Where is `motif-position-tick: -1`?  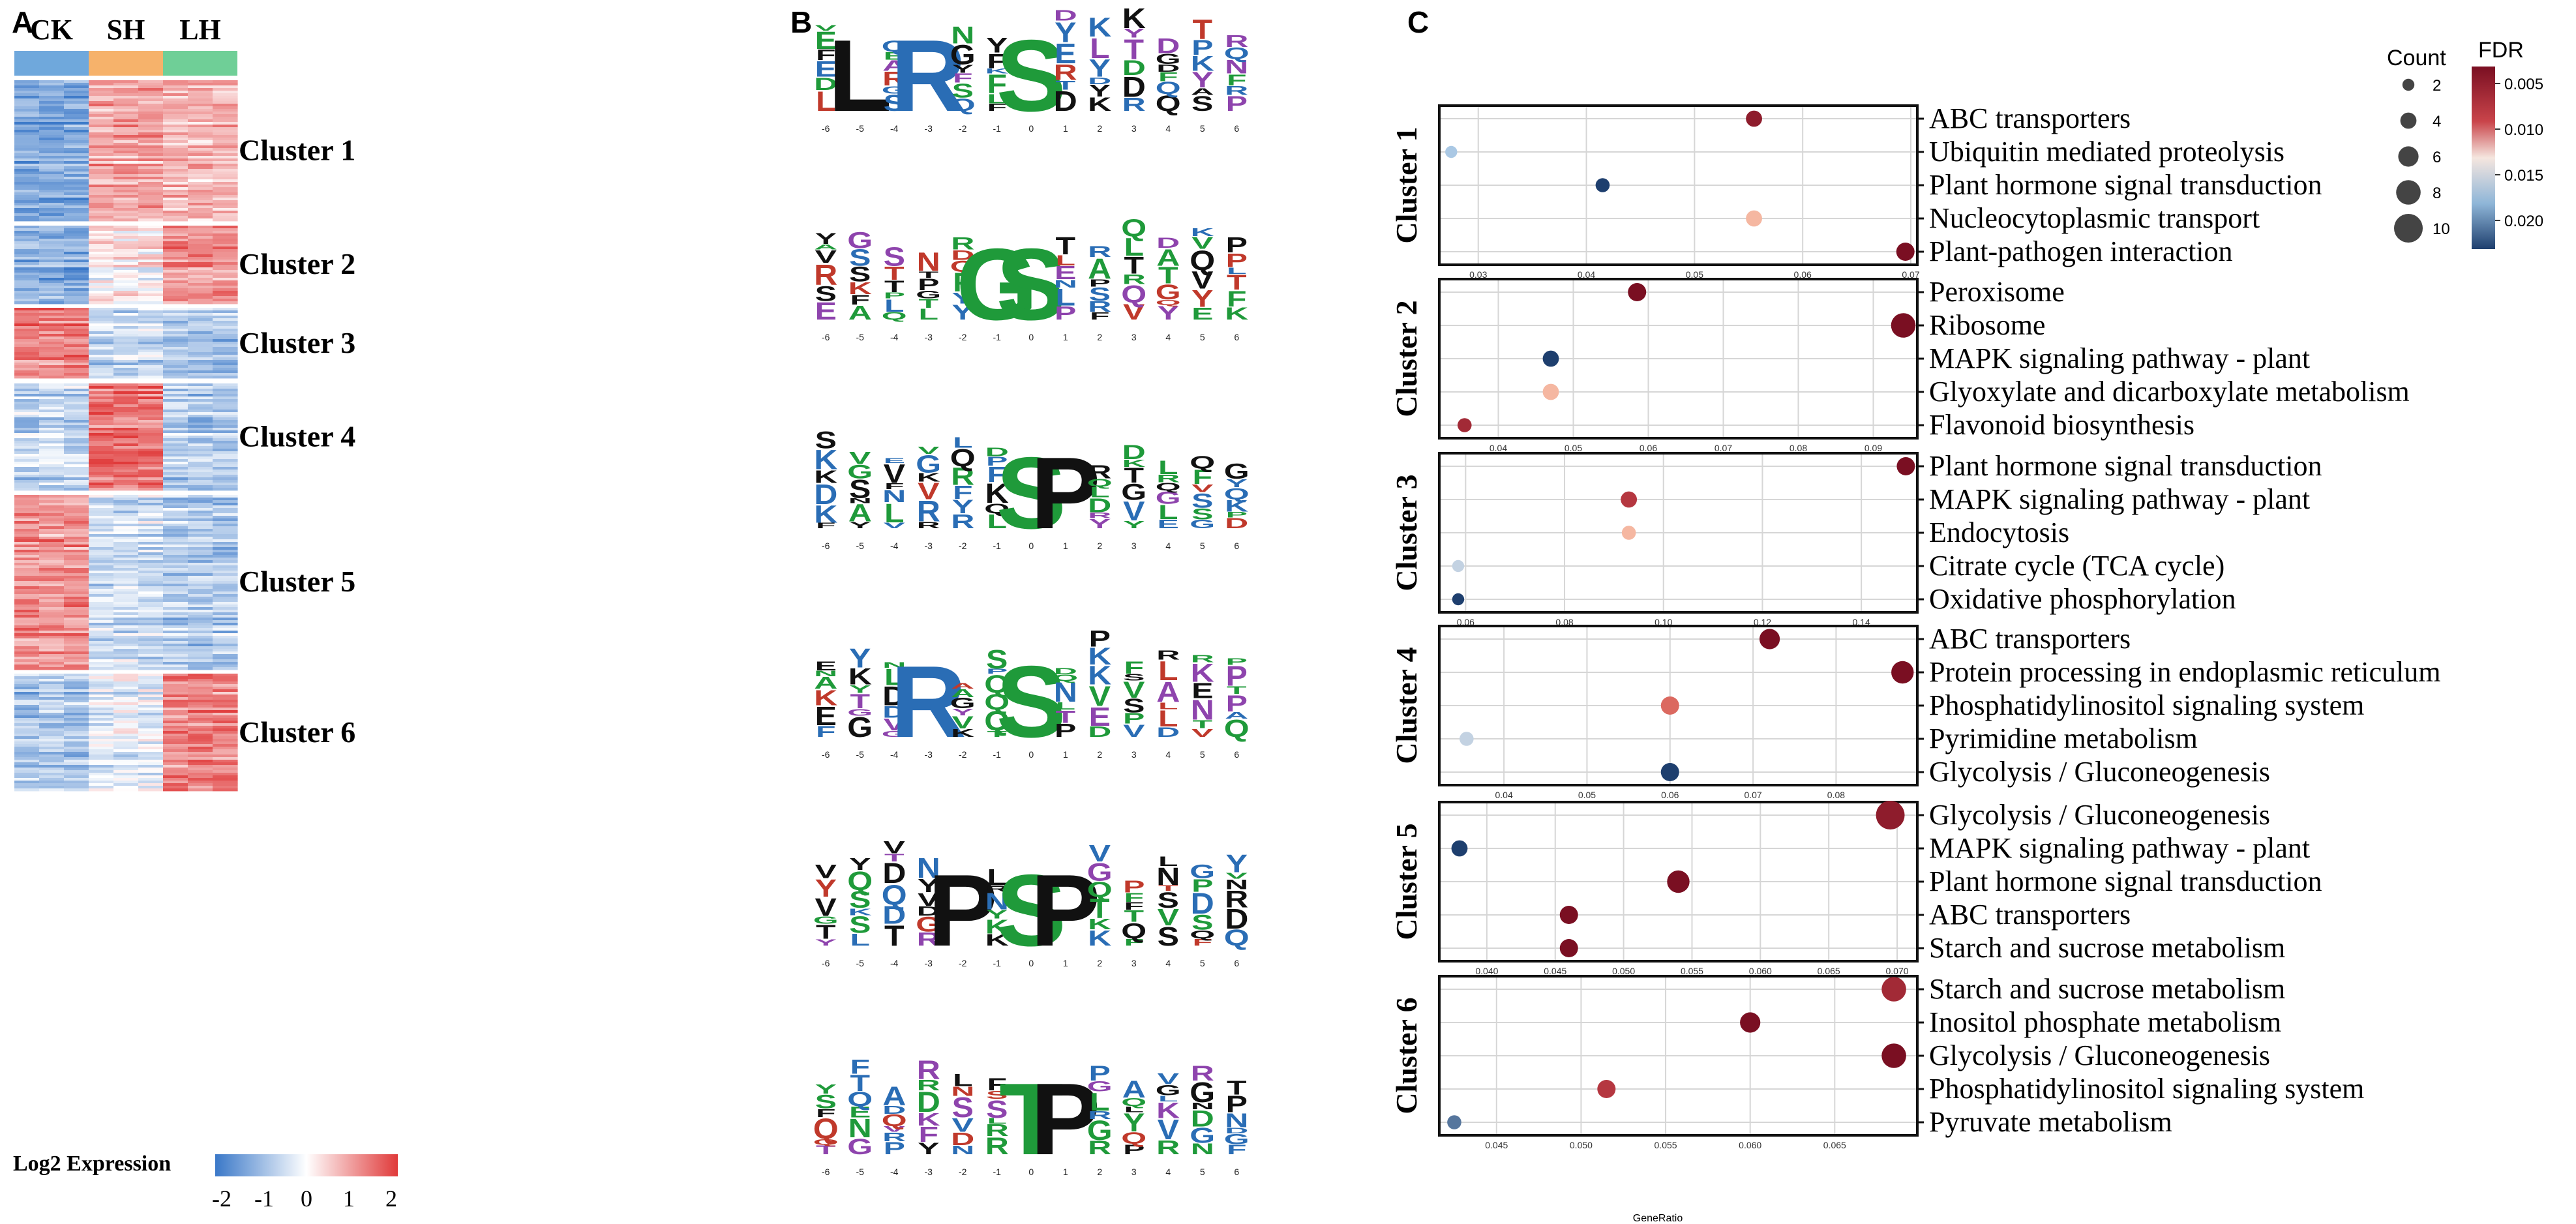
motif-position-tick: -1 is located at coordinates (997, 755).